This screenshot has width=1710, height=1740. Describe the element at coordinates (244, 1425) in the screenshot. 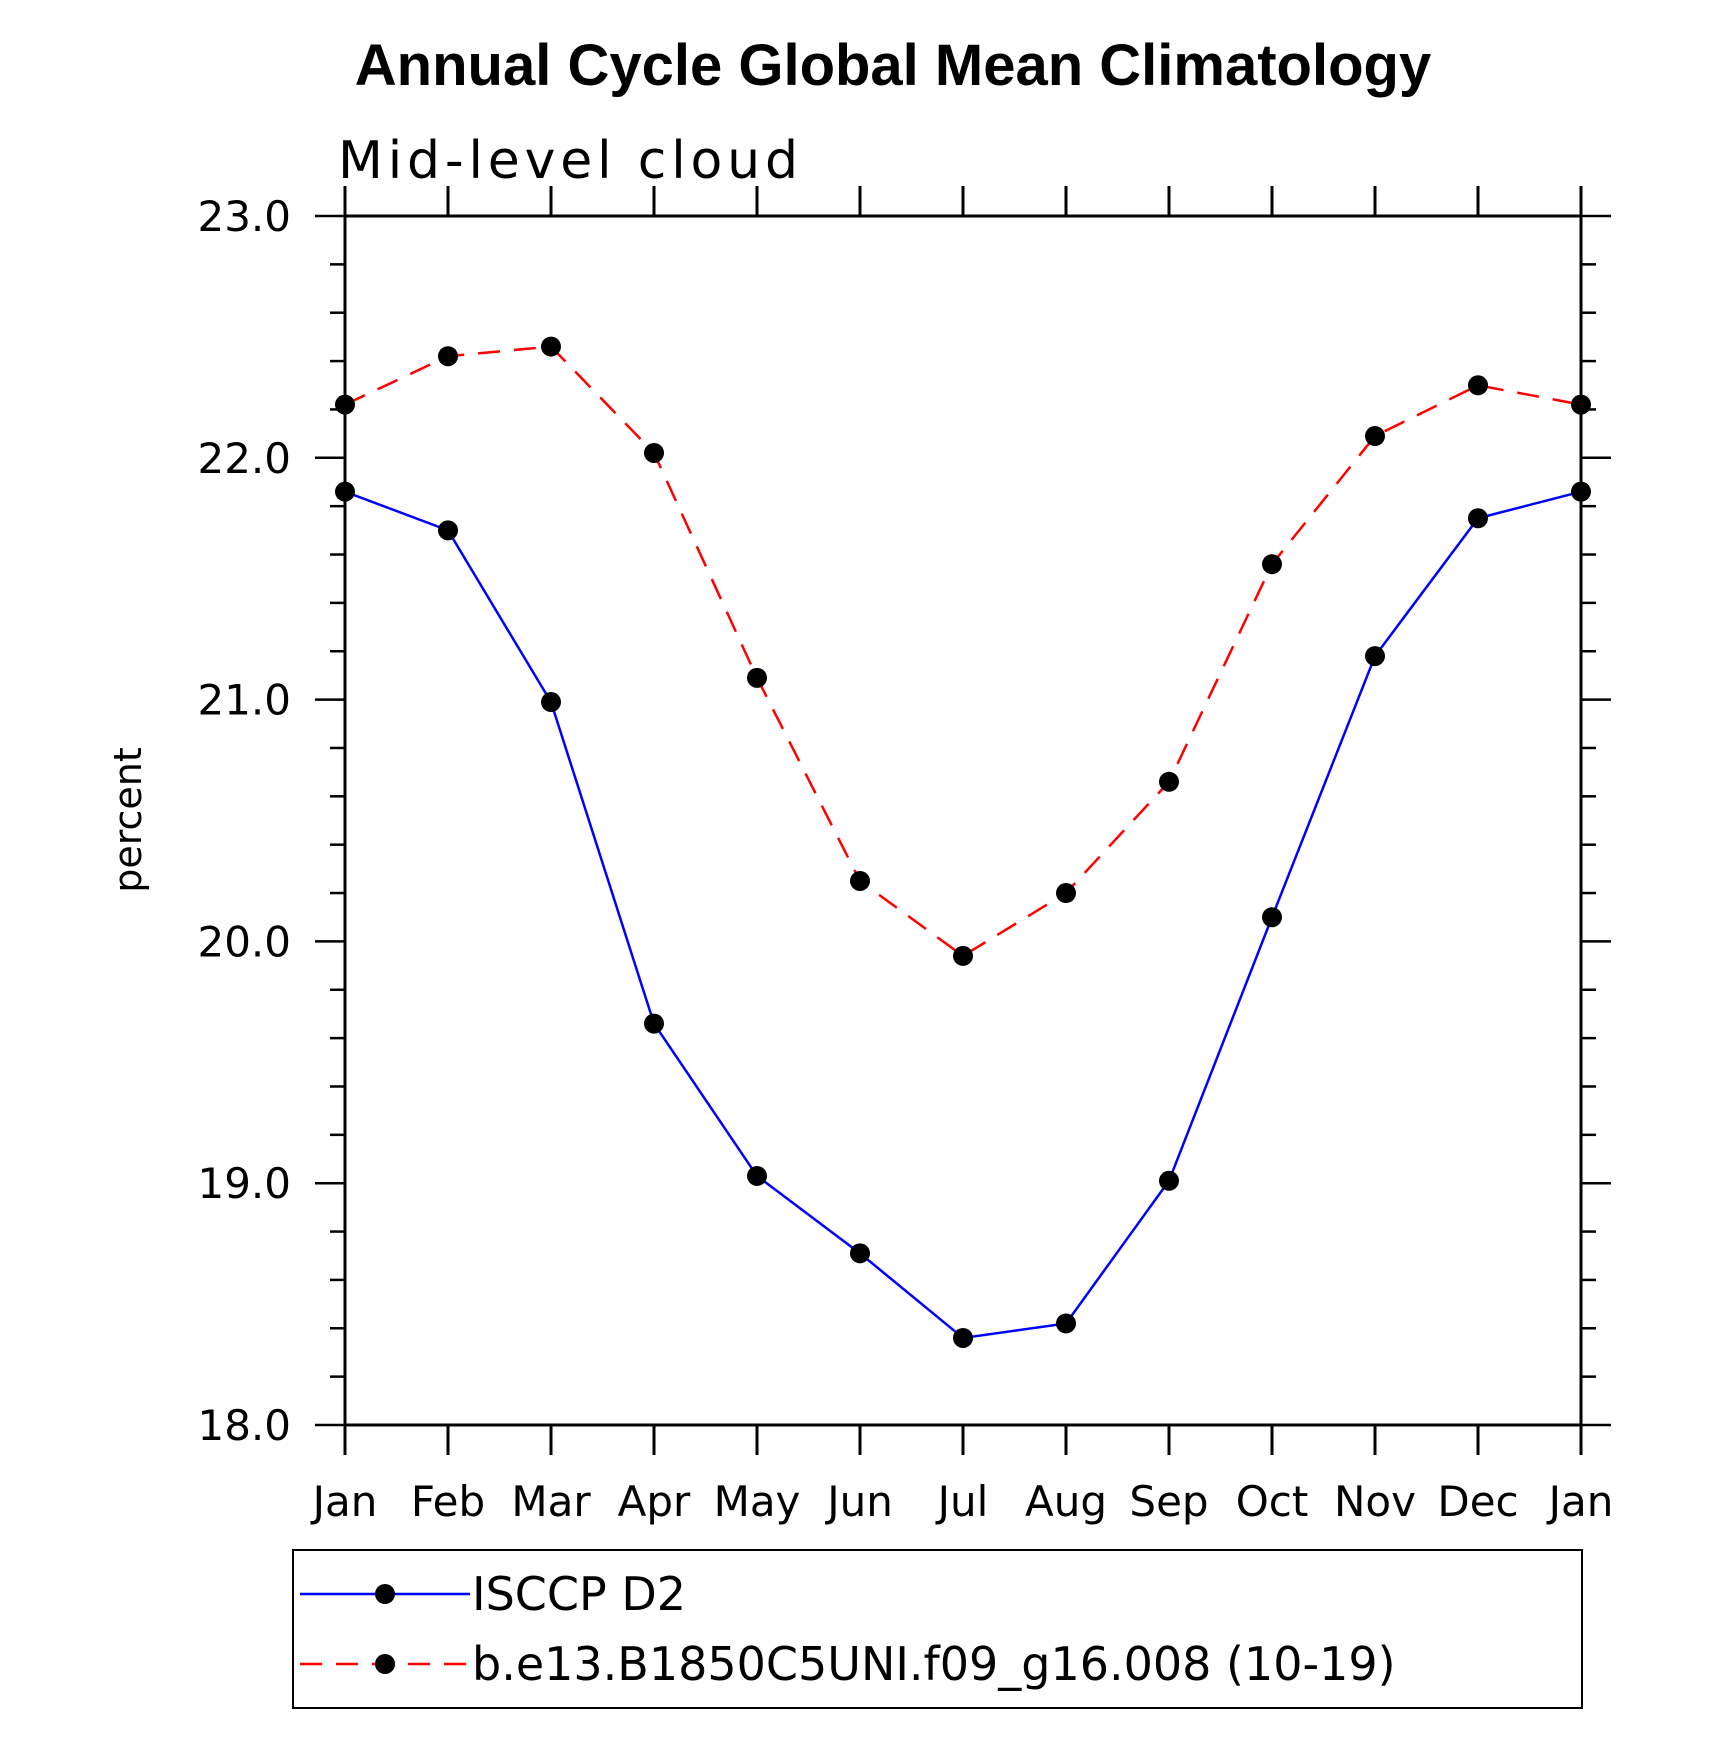

I see `y-tick-label: 18.0` at that location.